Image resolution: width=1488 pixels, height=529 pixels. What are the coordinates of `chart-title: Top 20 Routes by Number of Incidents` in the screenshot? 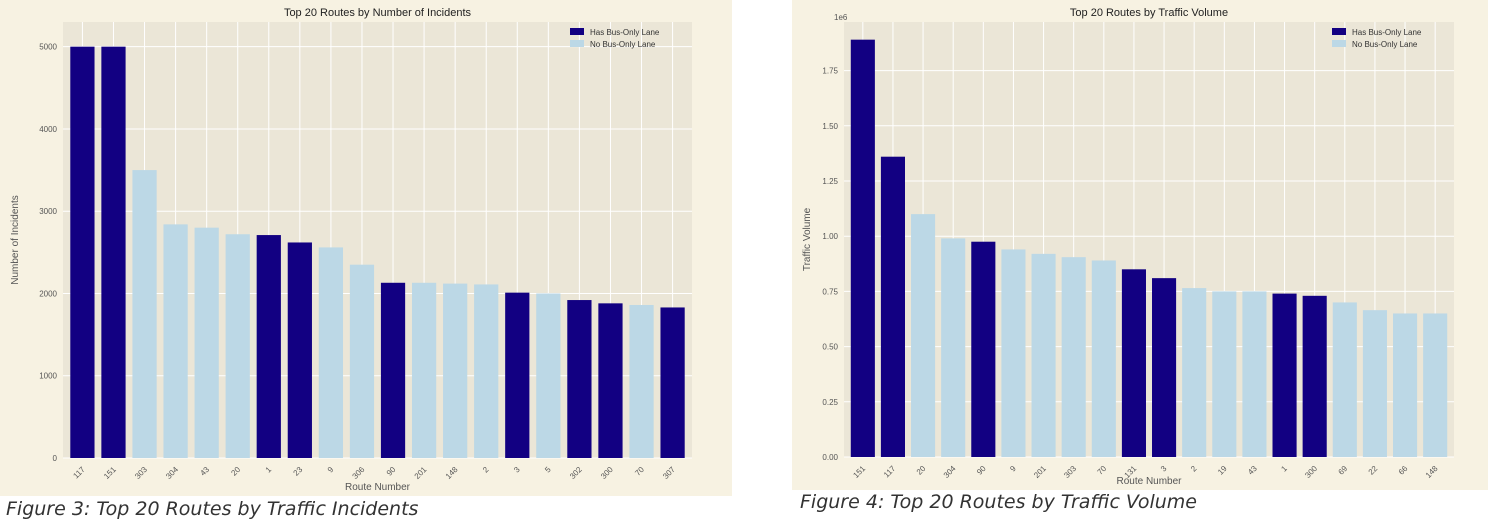 It's located at (378, 13).